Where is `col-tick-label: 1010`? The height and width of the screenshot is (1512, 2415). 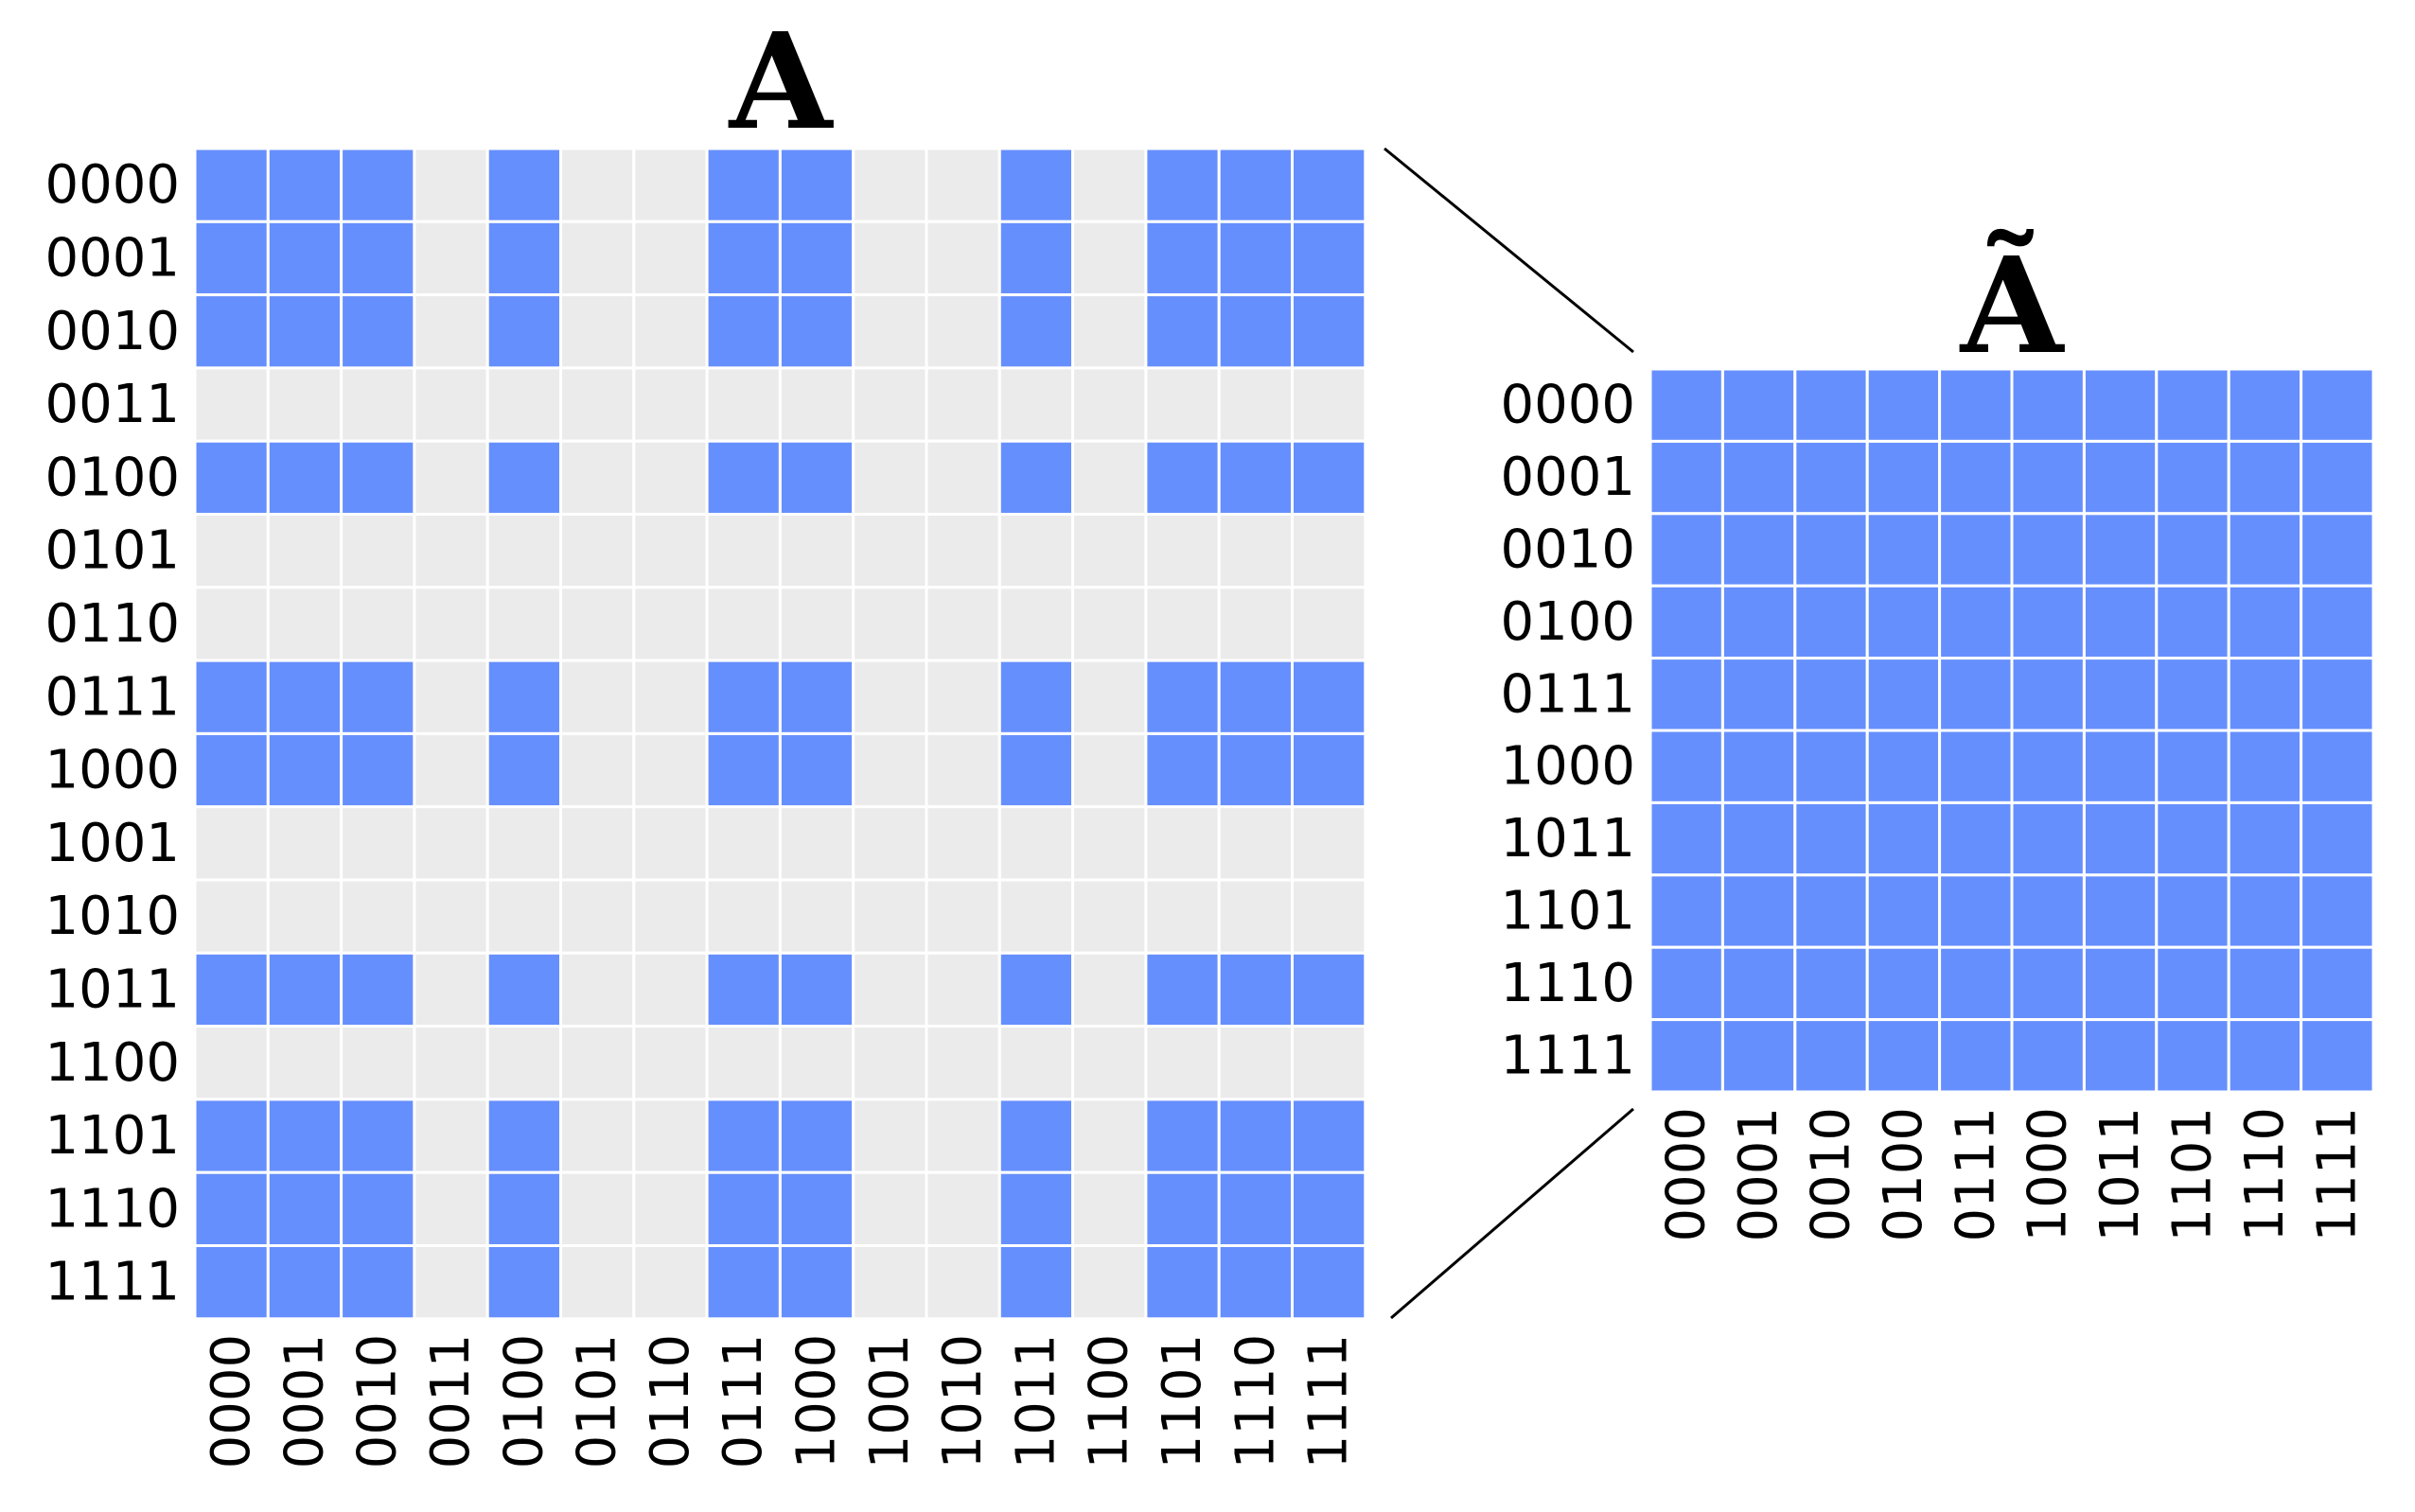
col-tick-label: 1010 is located at coordinates (963, 1401).